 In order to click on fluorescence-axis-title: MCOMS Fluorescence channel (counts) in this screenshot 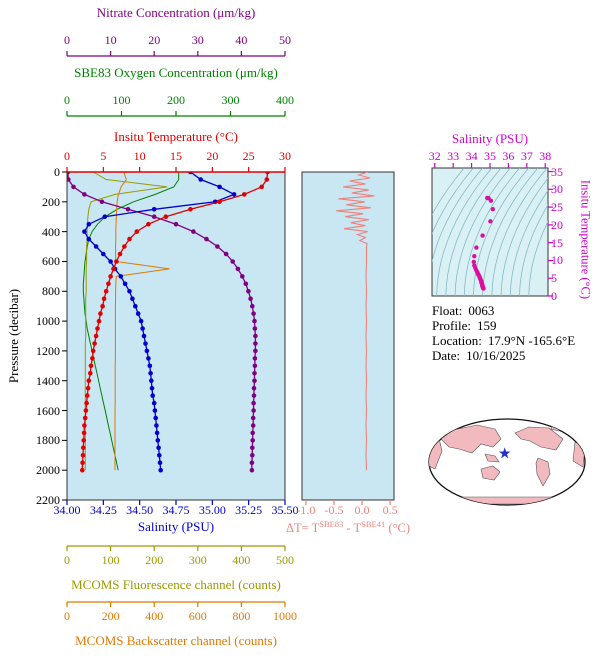, I will do `click(176, 584)`.